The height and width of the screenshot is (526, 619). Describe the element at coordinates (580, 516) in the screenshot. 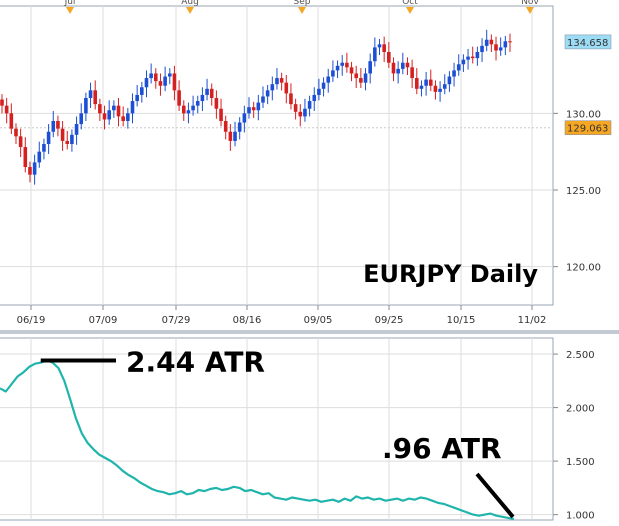

I see `atr-y-tick-label: 1.000` at that location.